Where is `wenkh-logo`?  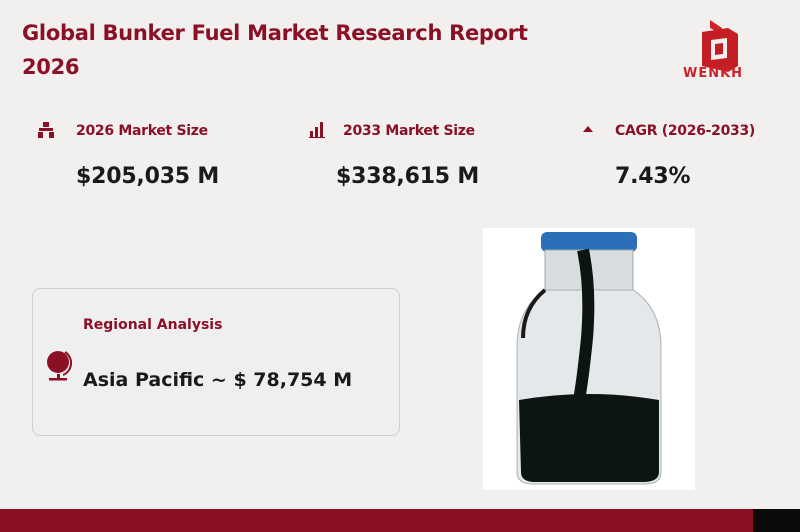
wenkh-logo is located at coordinates (720, 46).